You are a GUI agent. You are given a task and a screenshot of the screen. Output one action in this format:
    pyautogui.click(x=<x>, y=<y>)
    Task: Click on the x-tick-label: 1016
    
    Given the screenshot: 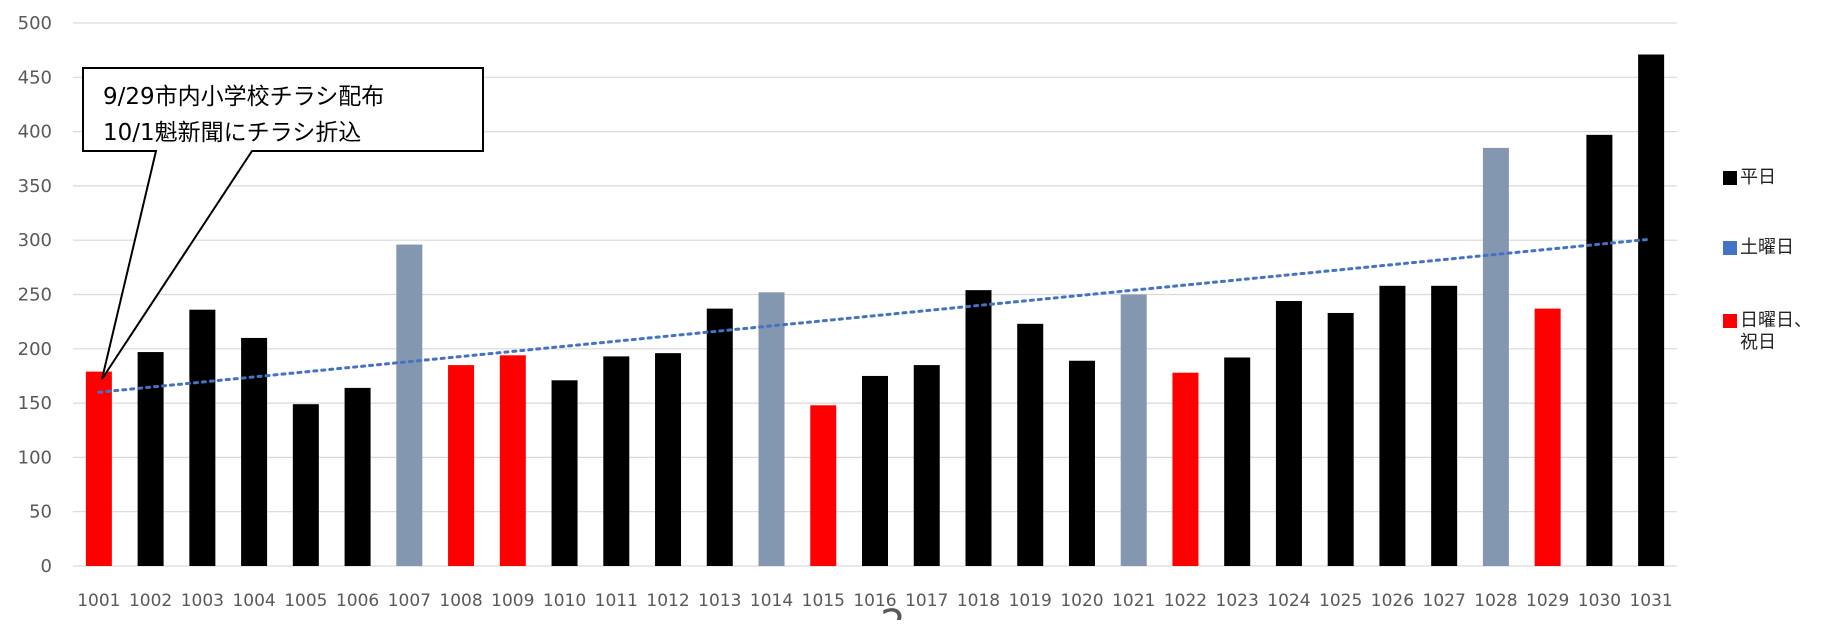 What is the action you would take?
    pyautogui.click(x=874, y=601)
    